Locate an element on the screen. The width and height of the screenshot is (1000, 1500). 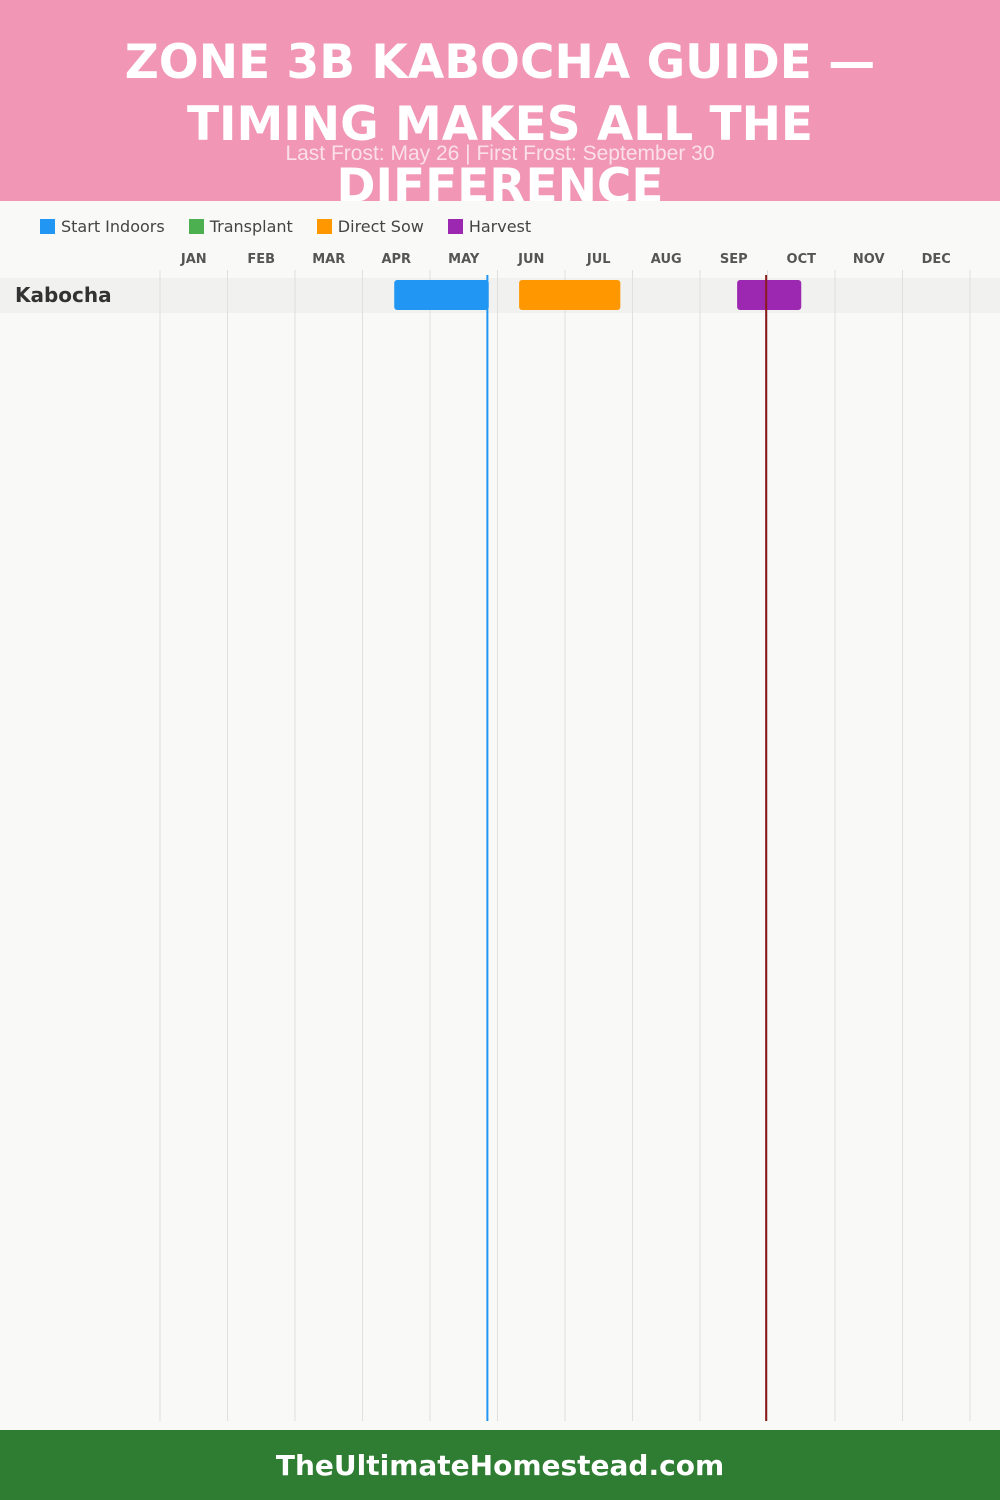
month-label-jan: JAN is located at coordinates (193, 259).